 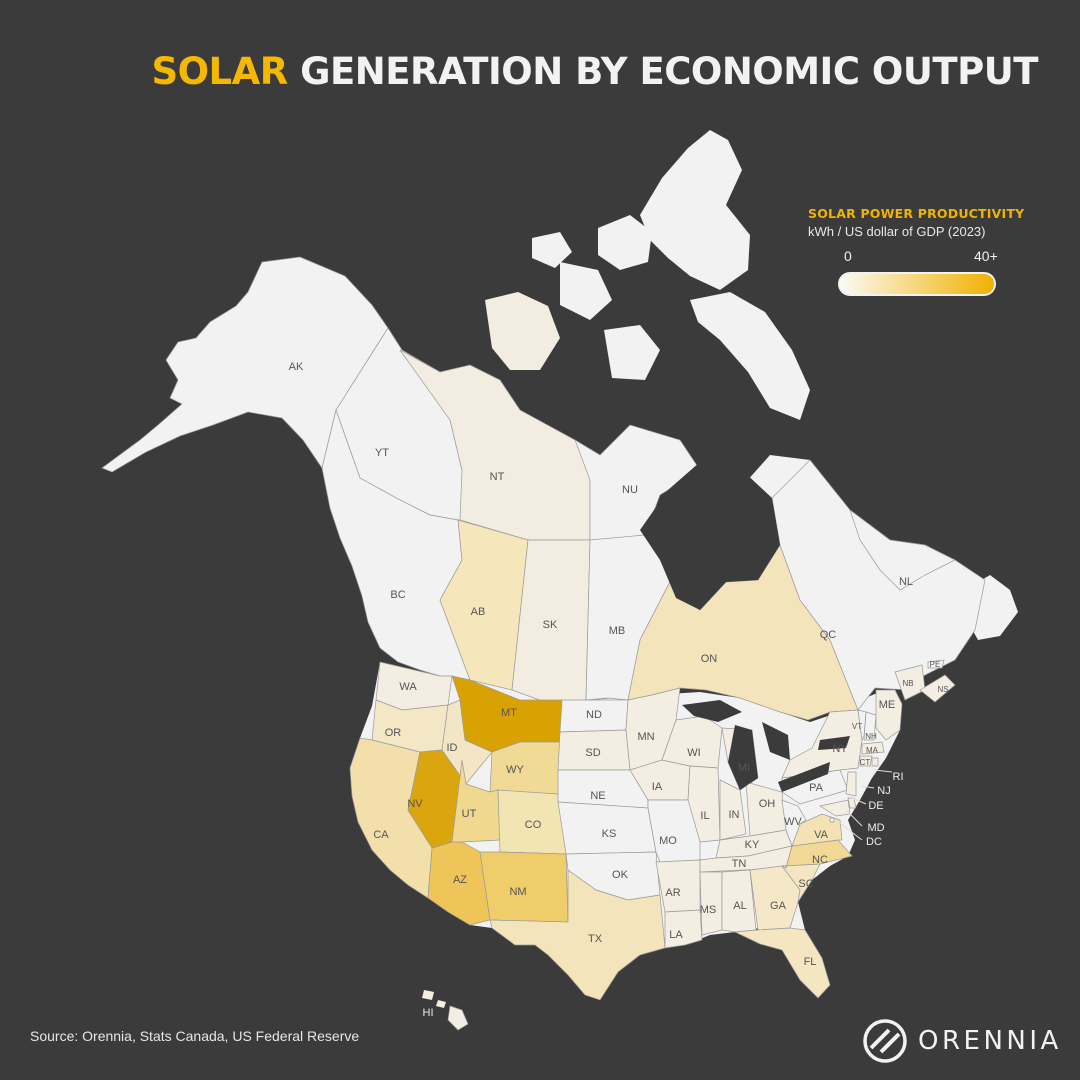 I want to click on region-label-id: ID, so click(x=452, y=748).